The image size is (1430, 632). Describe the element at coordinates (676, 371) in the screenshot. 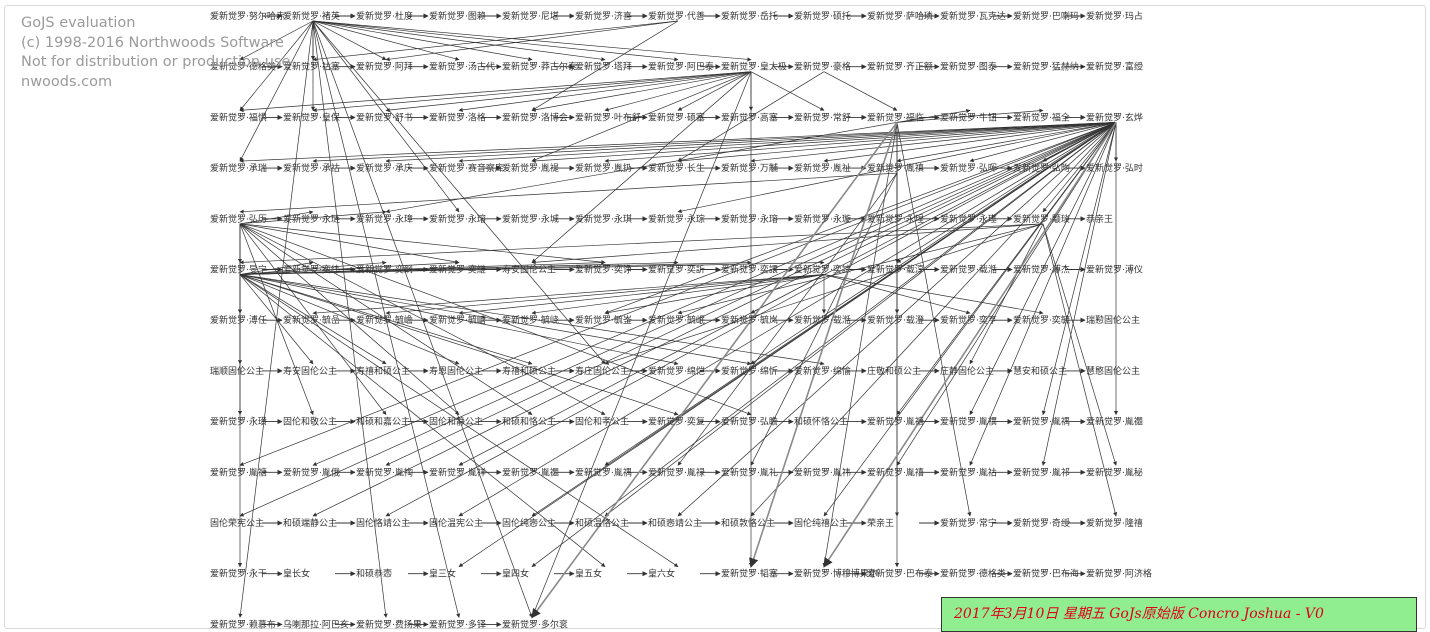

I see `person-node: 爱新觉罗·绵恺` at that location.